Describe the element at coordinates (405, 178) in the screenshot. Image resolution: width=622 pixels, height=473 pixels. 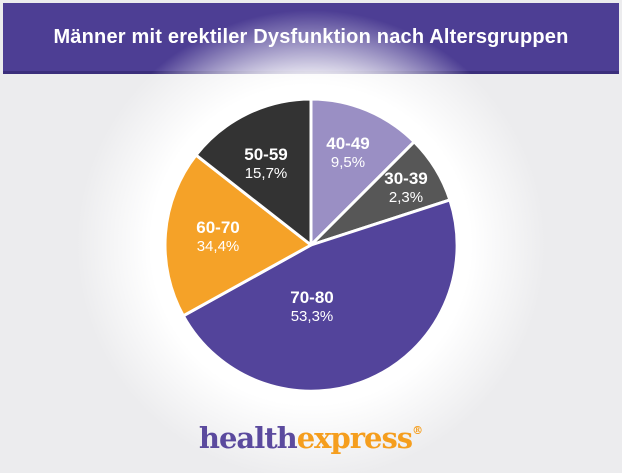
I see `pie-label-30-39: 30-39` at that location.